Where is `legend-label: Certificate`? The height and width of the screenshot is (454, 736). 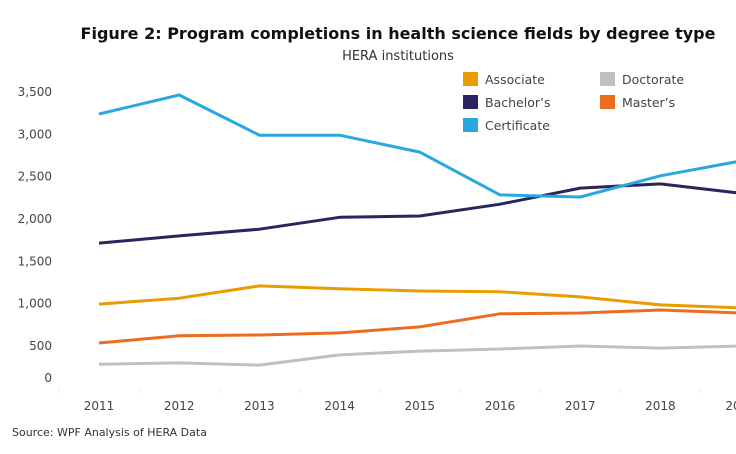
legend-label: Certificate is located at coordinates (517, 125).